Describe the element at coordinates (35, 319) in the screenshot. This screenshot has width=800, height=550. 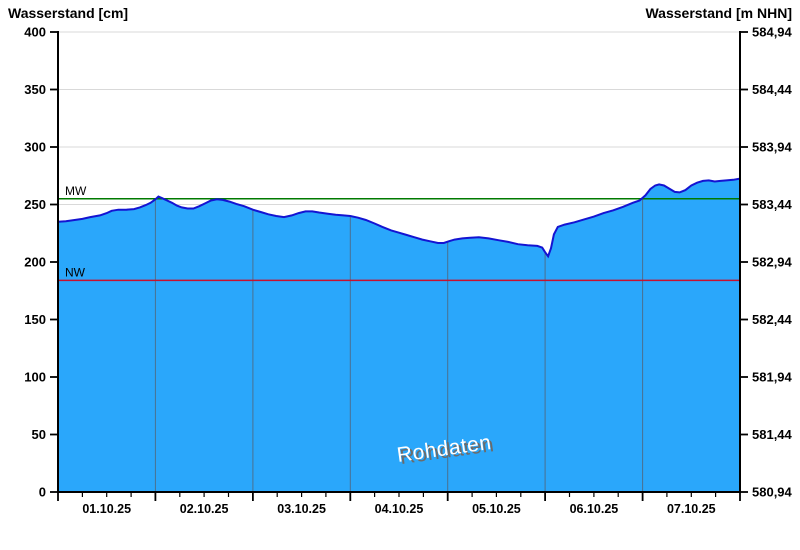
I see `left-tick-label: 150` at that location.